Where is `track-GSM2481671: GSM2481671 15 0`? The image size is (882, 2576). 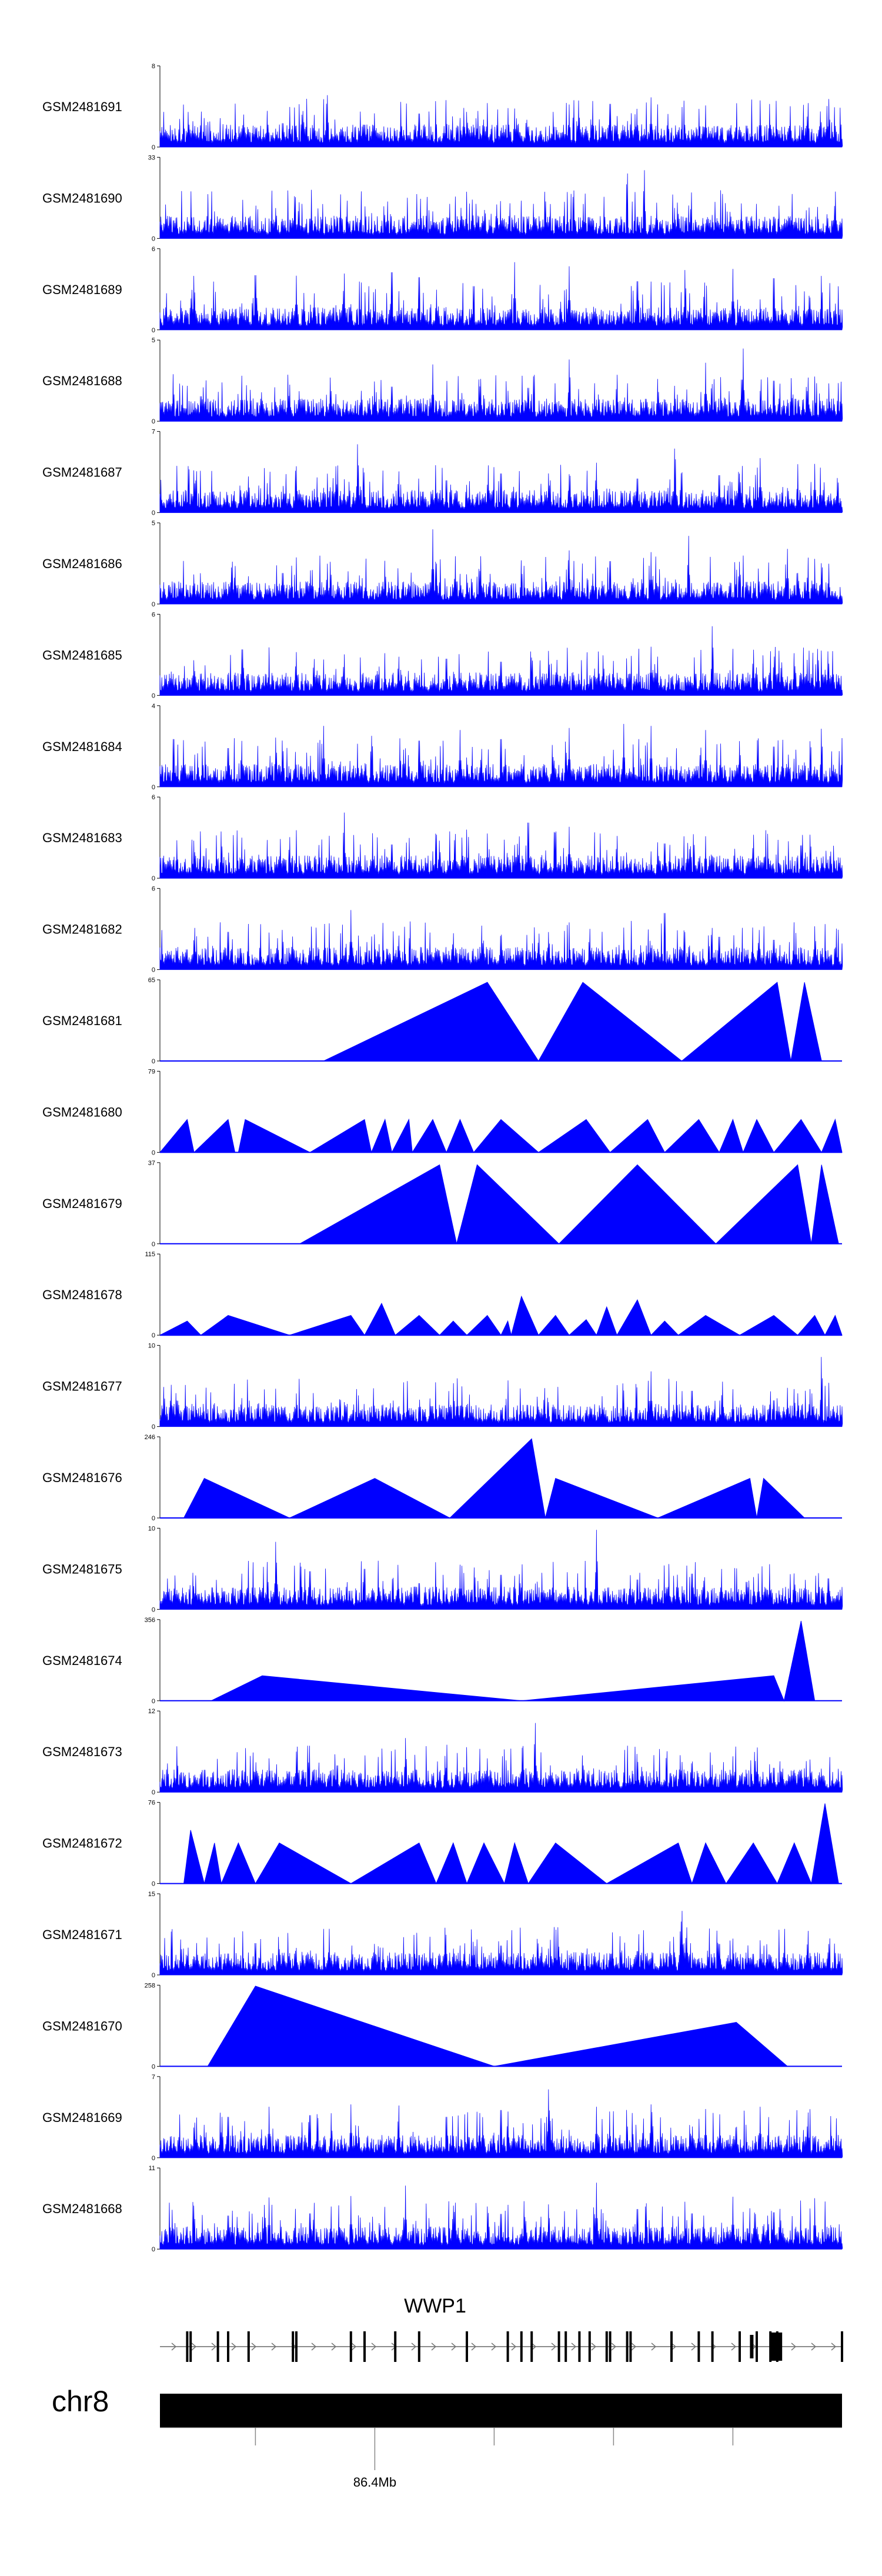 track-GSM2481671: GSM2481671 15 0 is located at coordinates (442, 1935).